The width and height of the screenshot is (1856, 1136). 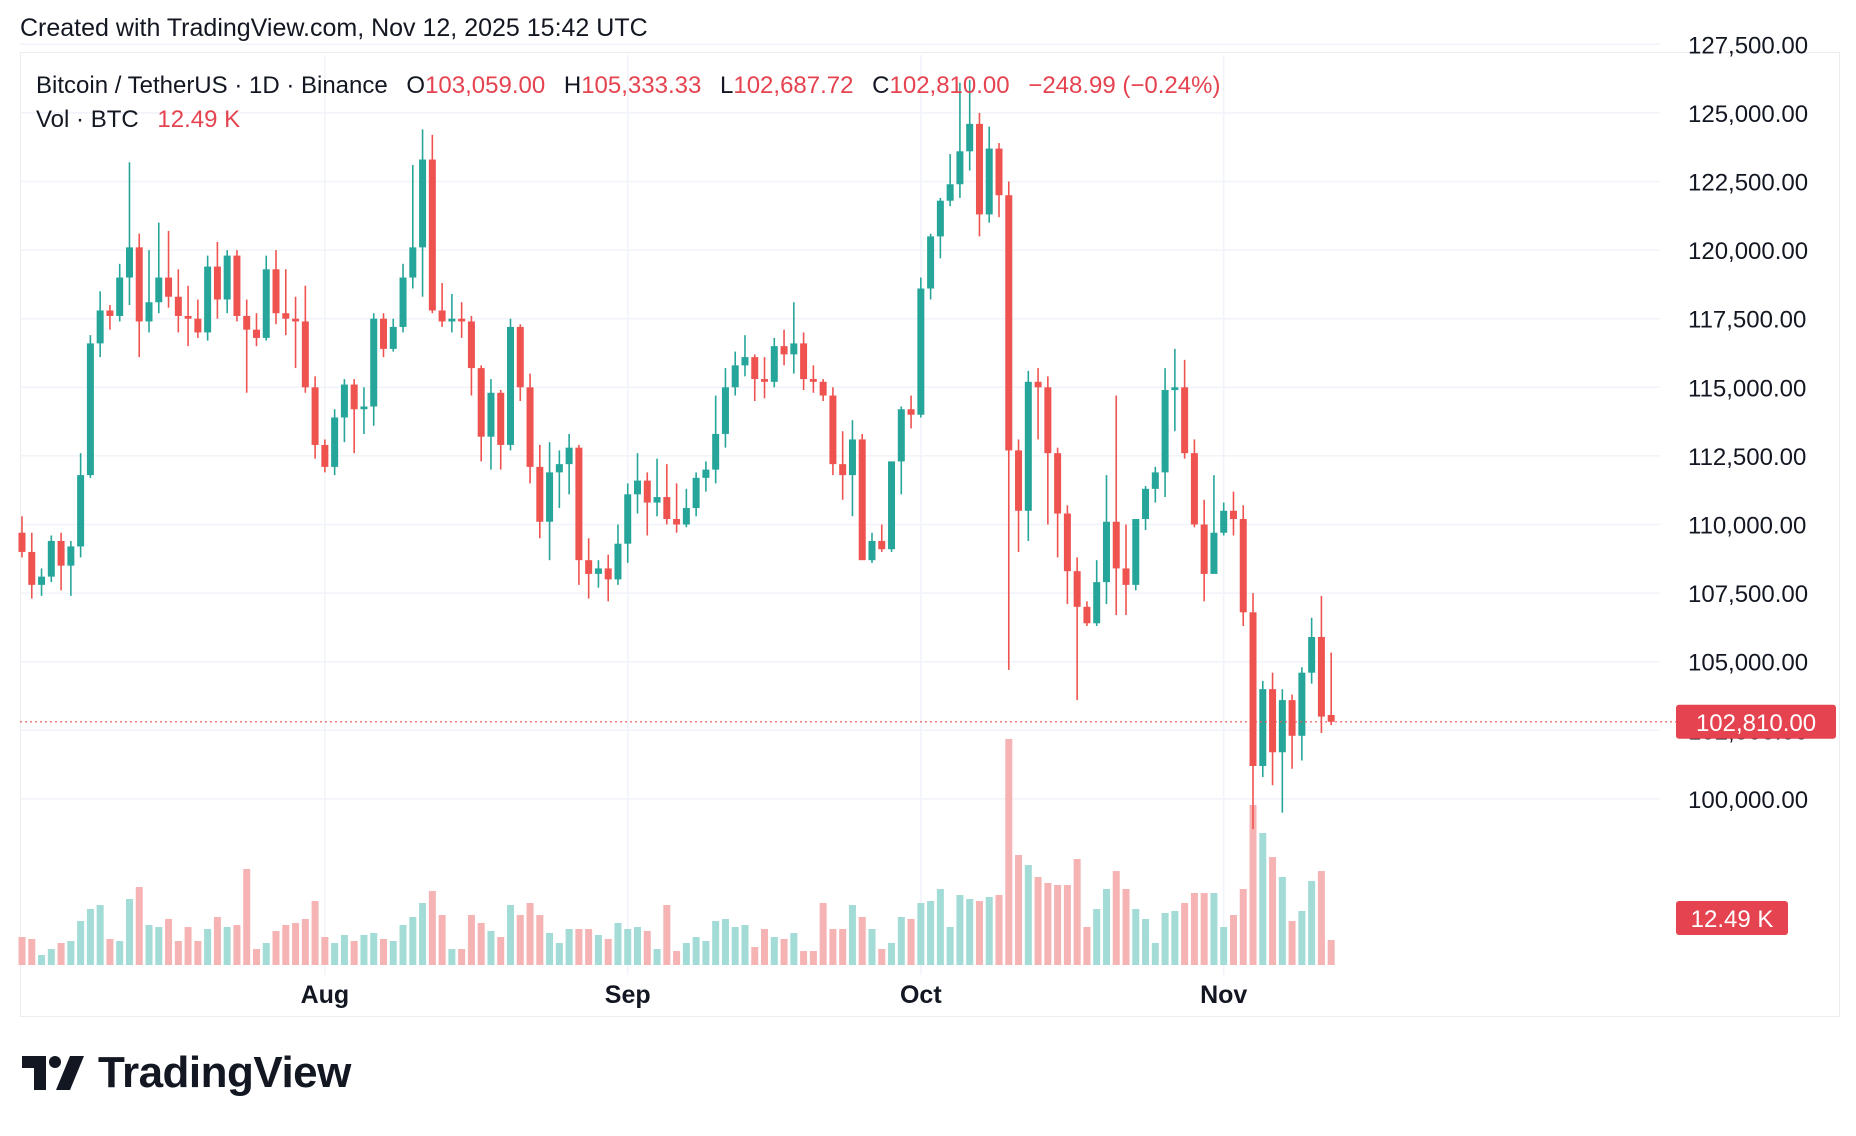 I want to click on price-tick-label: 115,000.00, so click(x=1747, y=388).